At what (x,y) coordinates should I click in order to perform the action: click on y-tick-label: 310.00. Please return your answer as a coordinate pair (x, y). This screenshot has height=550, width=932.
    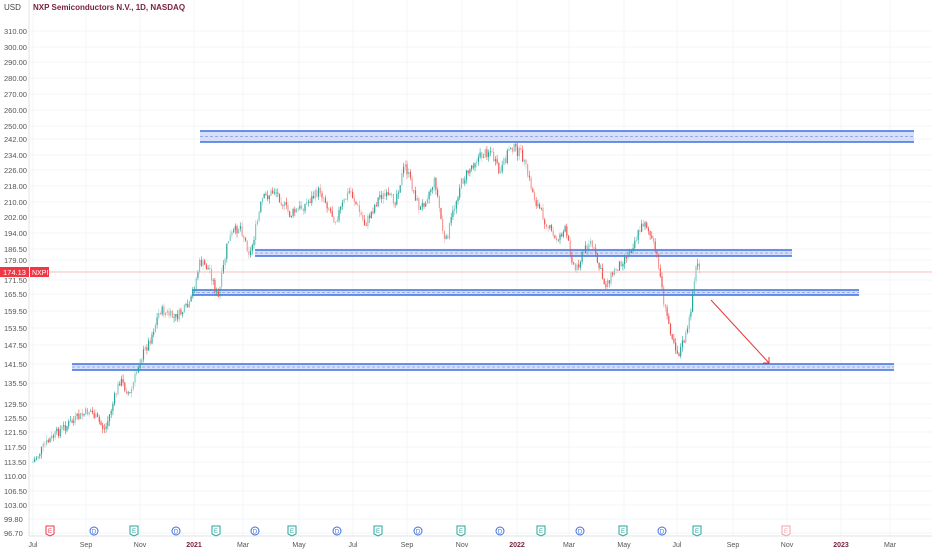
    Looking at the image, I should click on (15, 31).